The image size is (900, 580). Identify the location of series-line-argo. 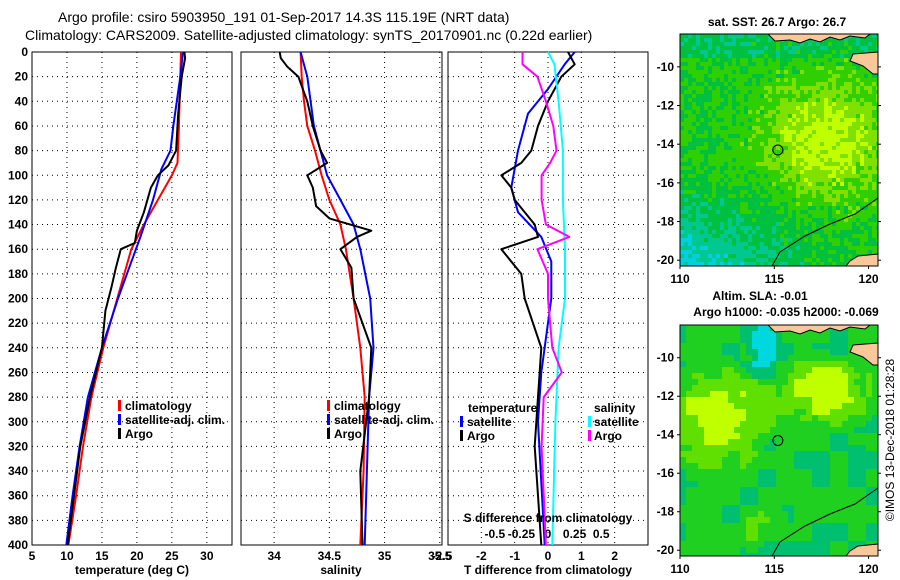
(126, 298).